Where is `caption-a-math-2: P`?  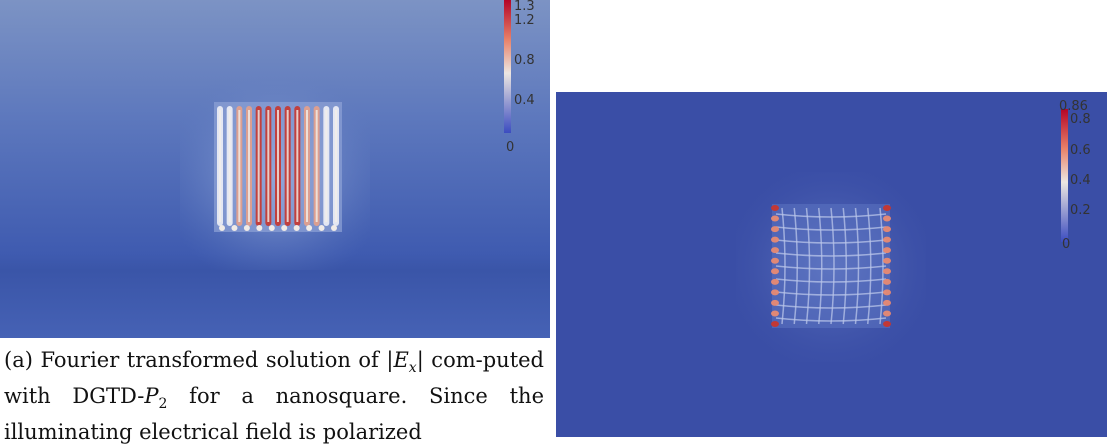 caption-a-math-2: P is located at coordinates (151, 396).